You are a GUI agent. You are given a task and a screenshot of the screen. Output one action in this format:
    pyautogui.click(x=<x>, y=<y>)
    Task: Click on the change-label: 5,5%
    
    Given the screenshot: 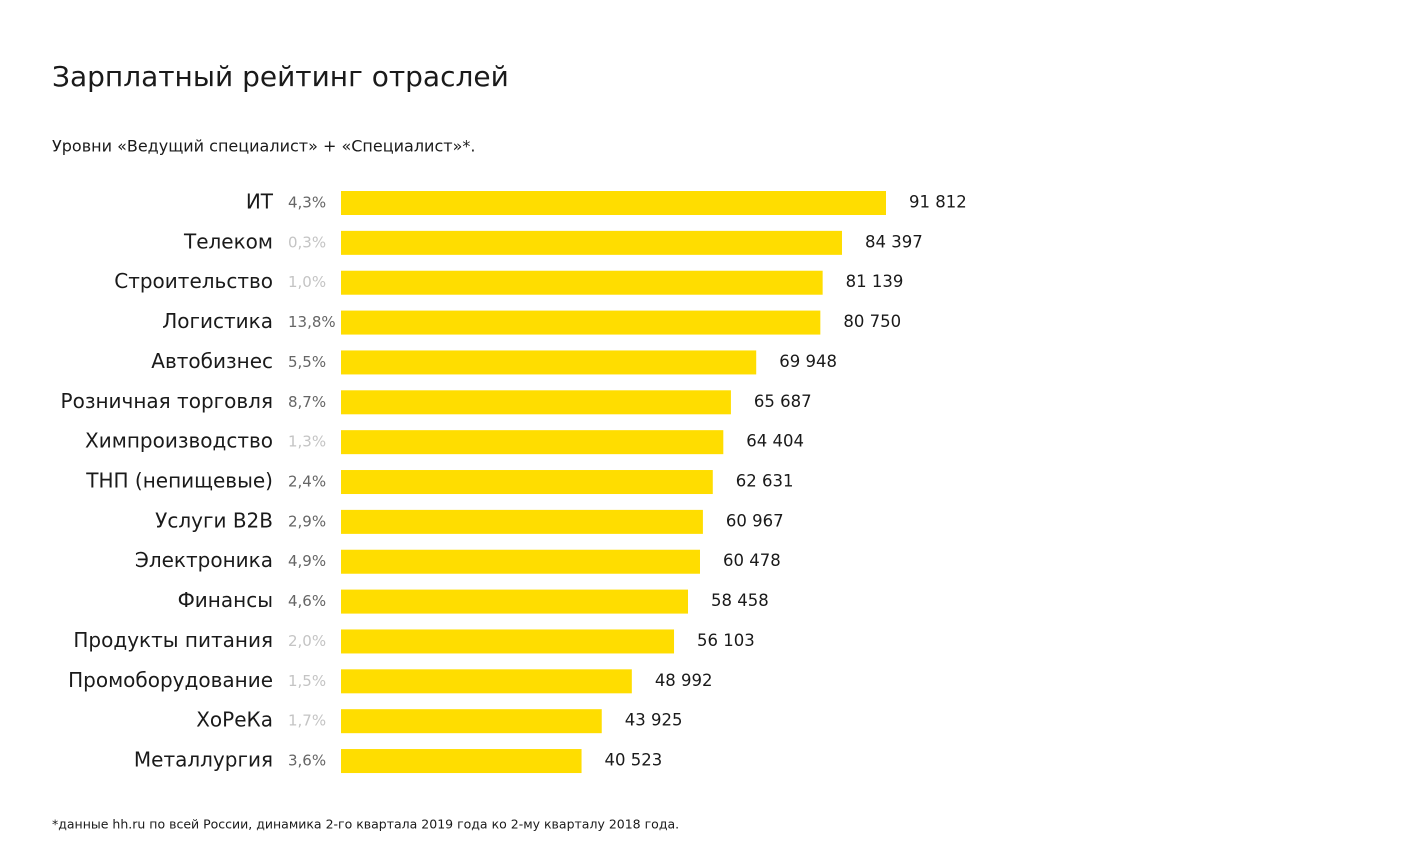 What is the action you would take?
    pyautogui.click(x=307, y=362)
    